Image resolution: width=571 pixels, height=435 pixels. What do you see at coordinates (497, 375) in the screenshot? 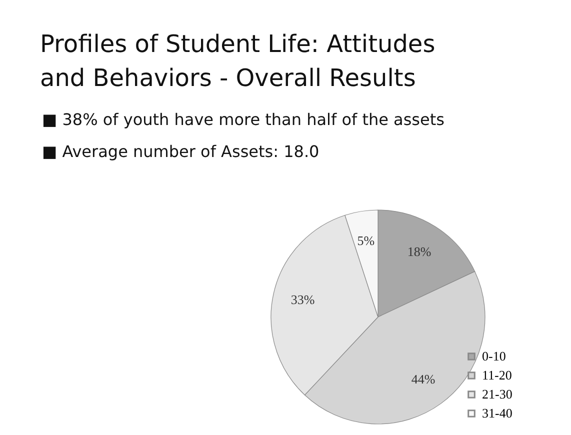
I see `legend-label: 11-20` at bounding box center [497, 375].